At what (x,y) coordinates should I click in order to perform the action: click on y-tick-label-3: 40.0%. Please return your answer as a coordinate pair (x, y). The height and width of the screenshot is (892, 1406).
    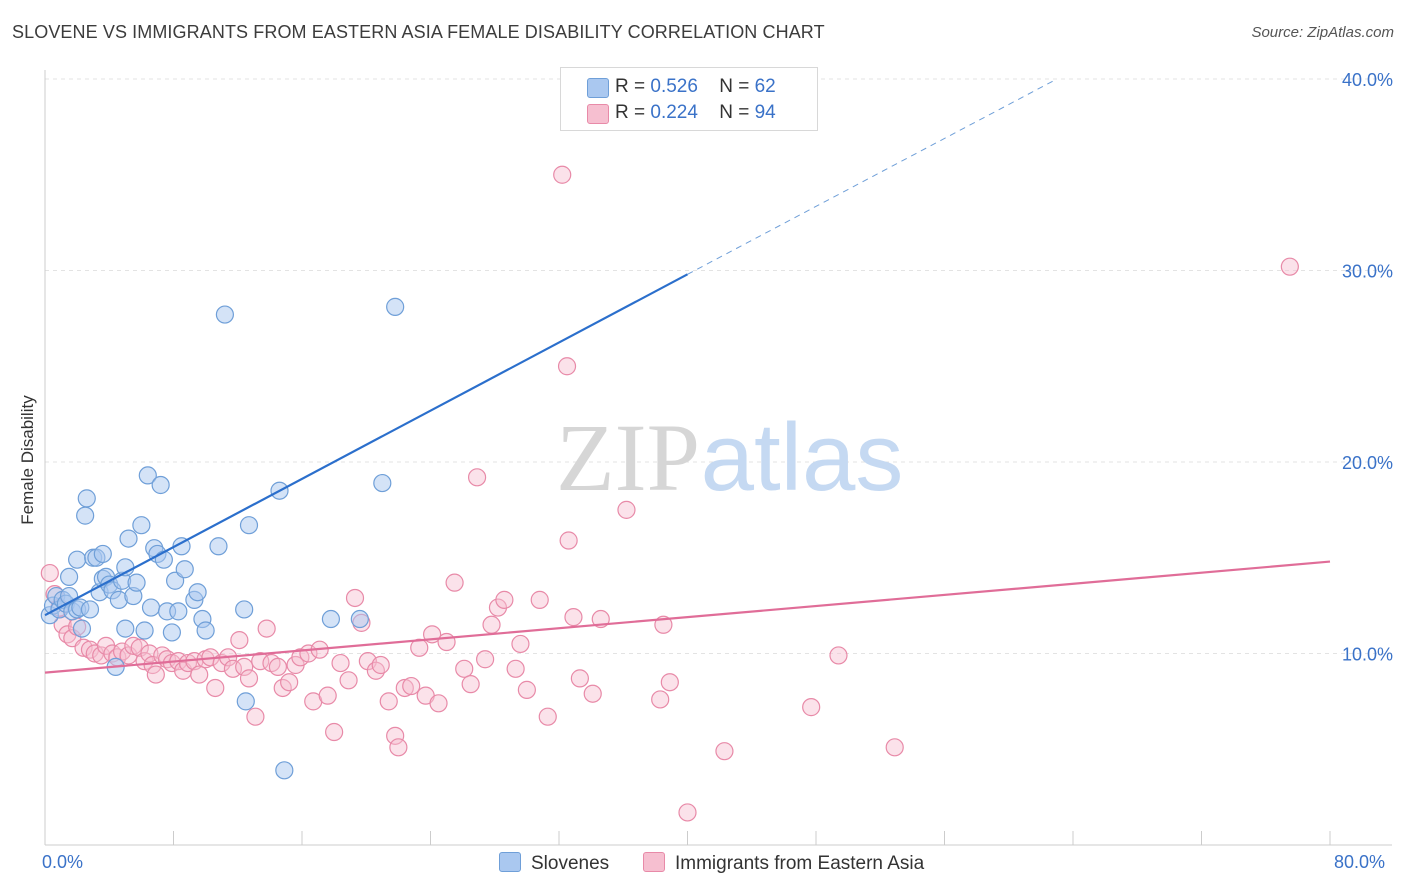
    Looking at the image, I should click on (1367, 80).